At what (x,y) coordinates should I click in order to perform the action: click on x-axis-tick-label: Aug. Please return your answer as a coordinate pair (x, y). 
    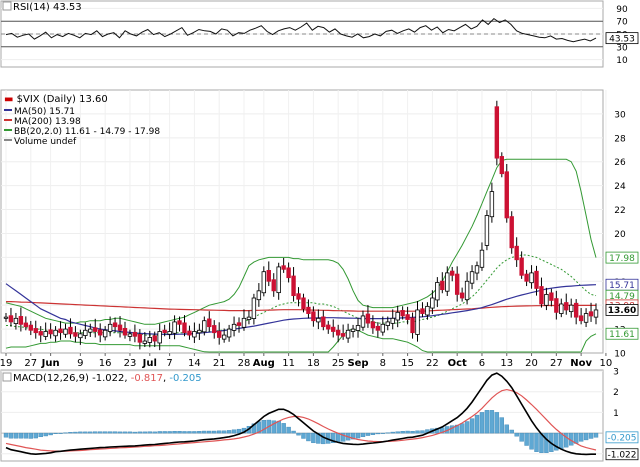
    Looking at the image, I should click on (264, 363).